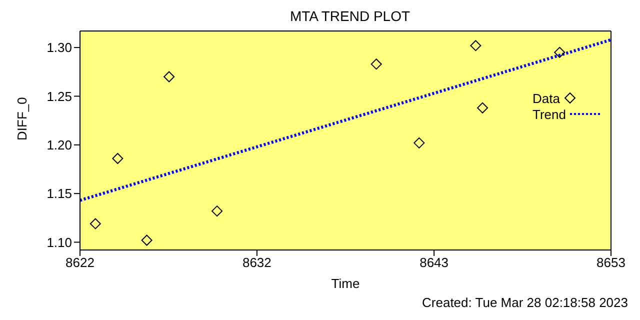  Describe the element at coordinates (80, 262) in the screenshot. I see `x-tick-label: 8622` at that location.